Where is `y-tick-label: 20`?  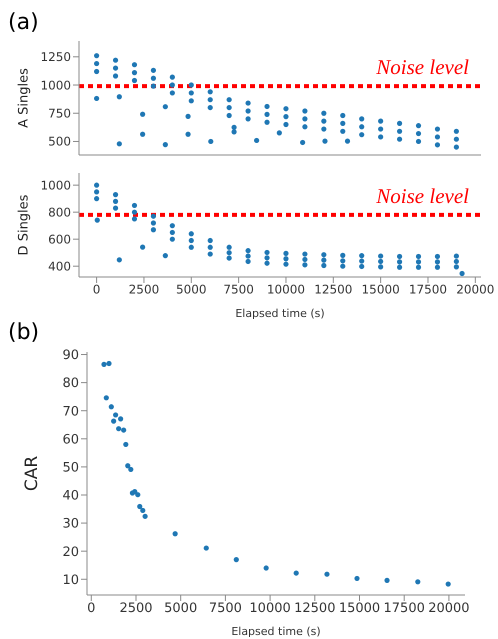 y-tick-label: 20 is located at coordinates (70, 552).